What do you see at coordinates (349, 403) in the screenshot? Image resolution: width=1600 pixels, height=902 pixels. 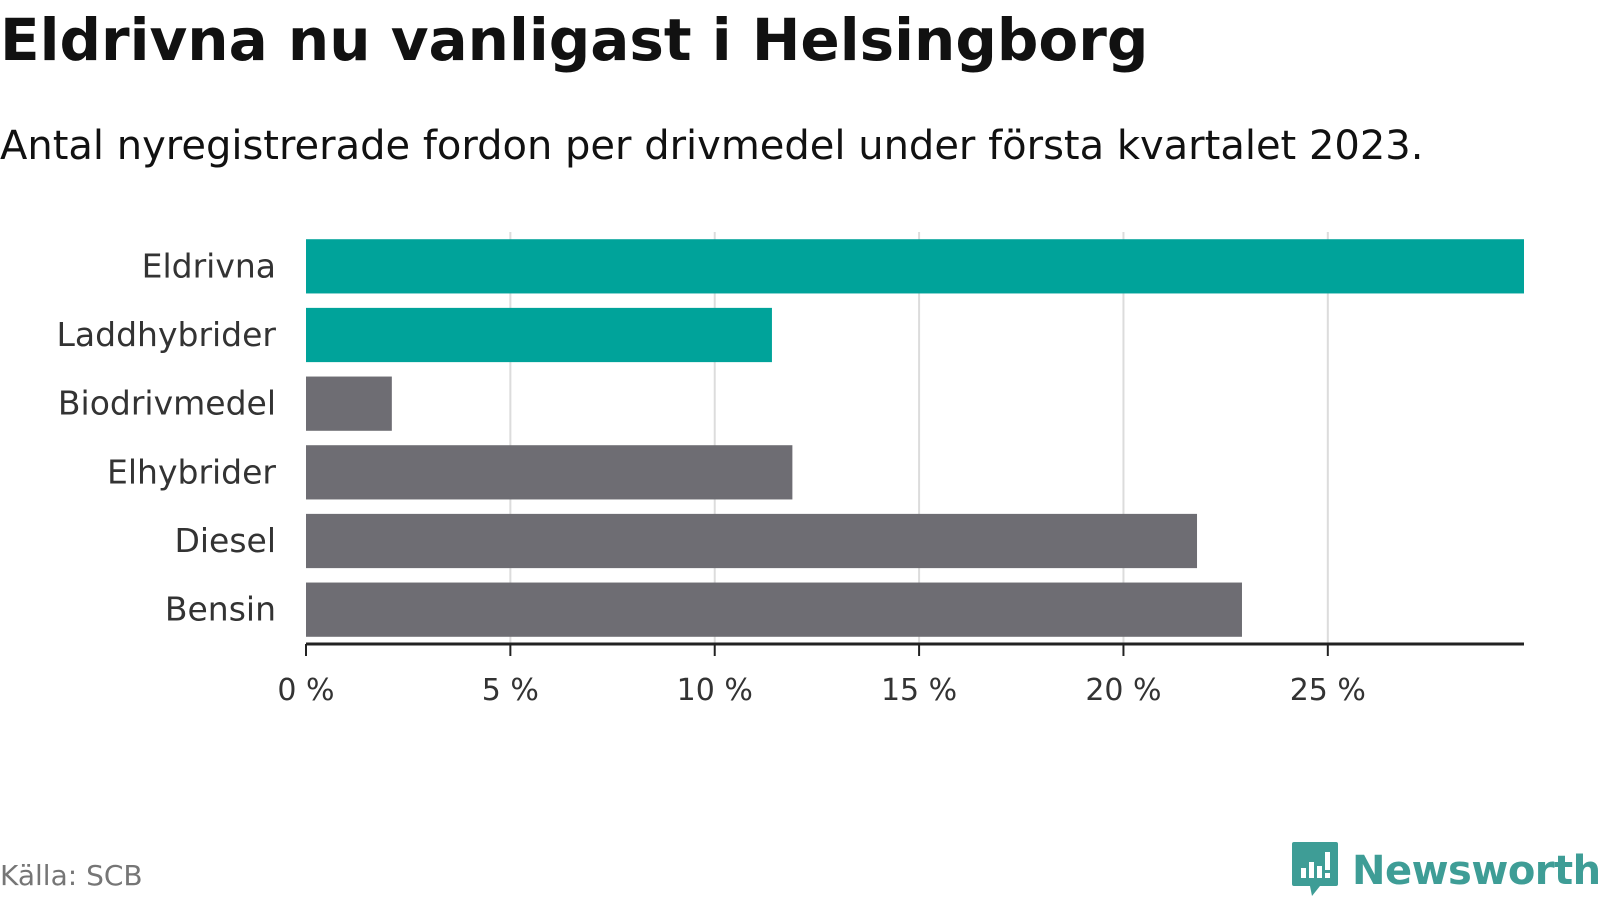 I see `bar-biodrivmedel` at bounding box center [349, 403].